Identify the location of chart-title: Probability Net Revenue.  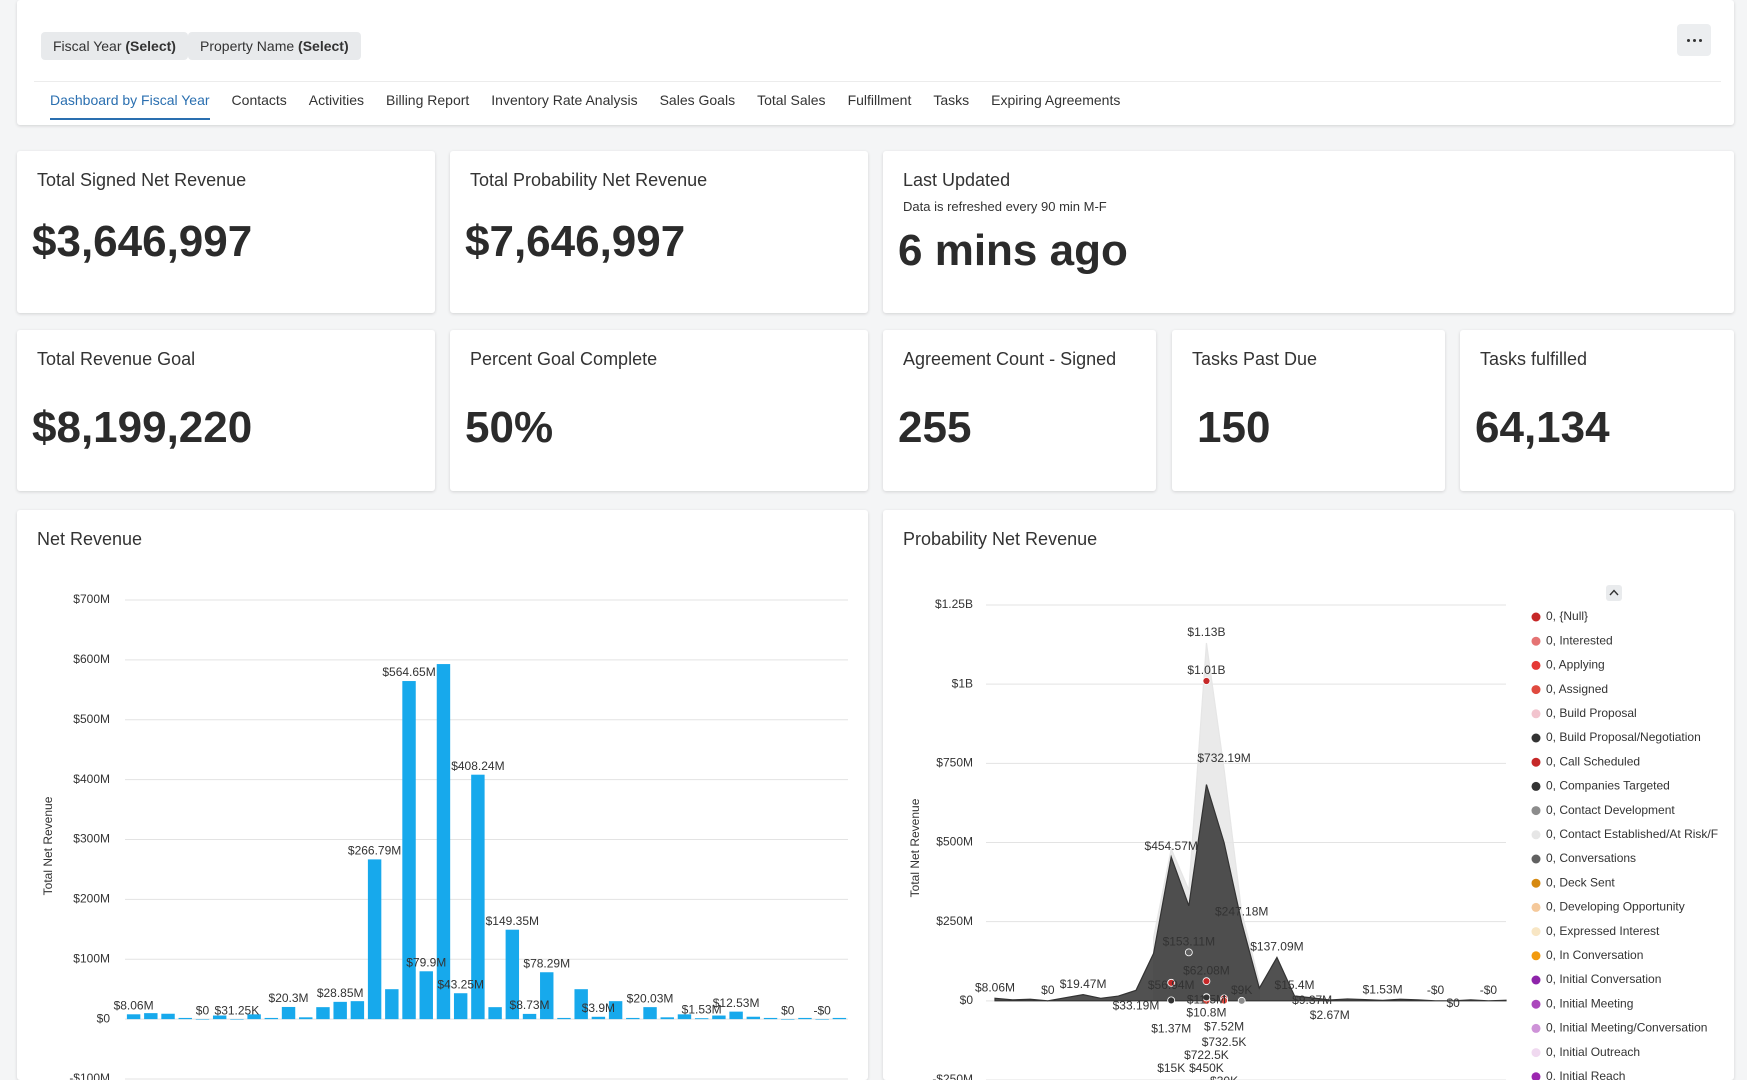
(1000, 539).